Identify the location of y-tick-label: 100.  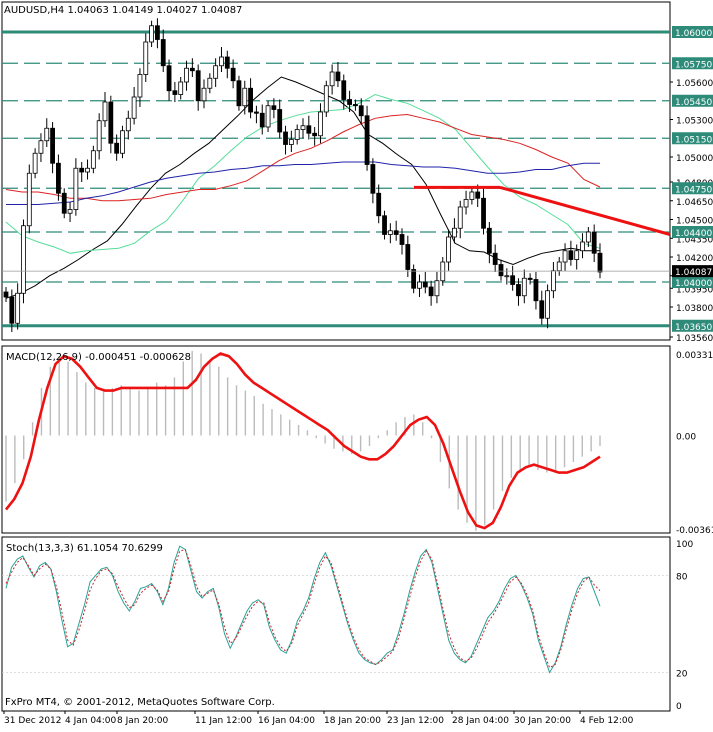
(684, 545).